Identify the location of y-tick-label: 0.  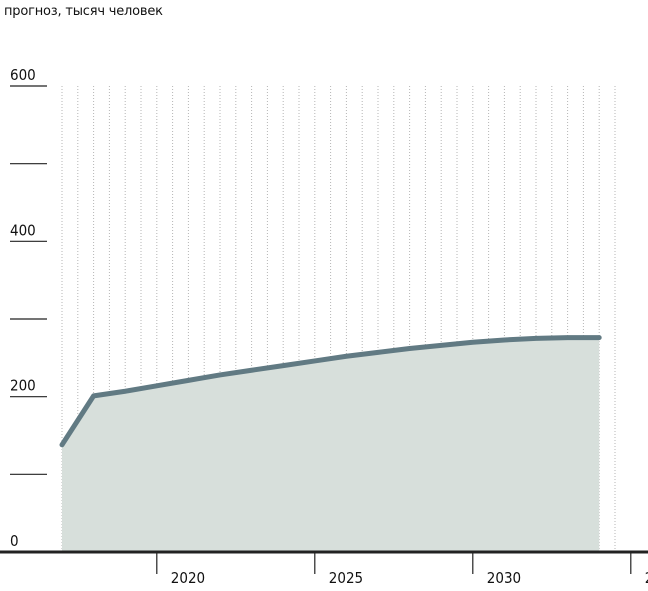
(14, 541).